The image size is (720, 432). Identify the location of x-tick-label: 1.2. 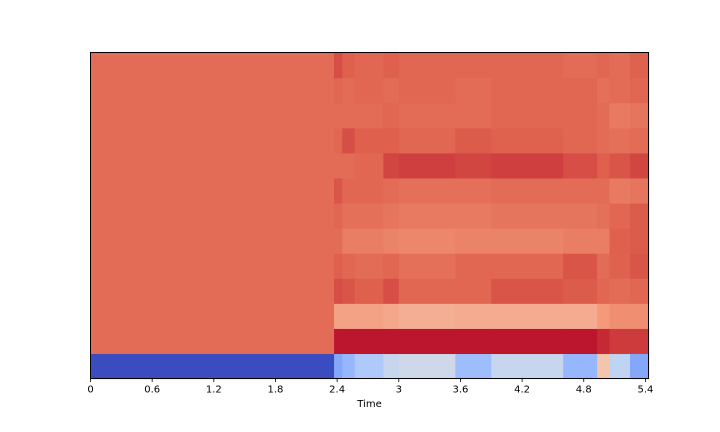
(214, 390).